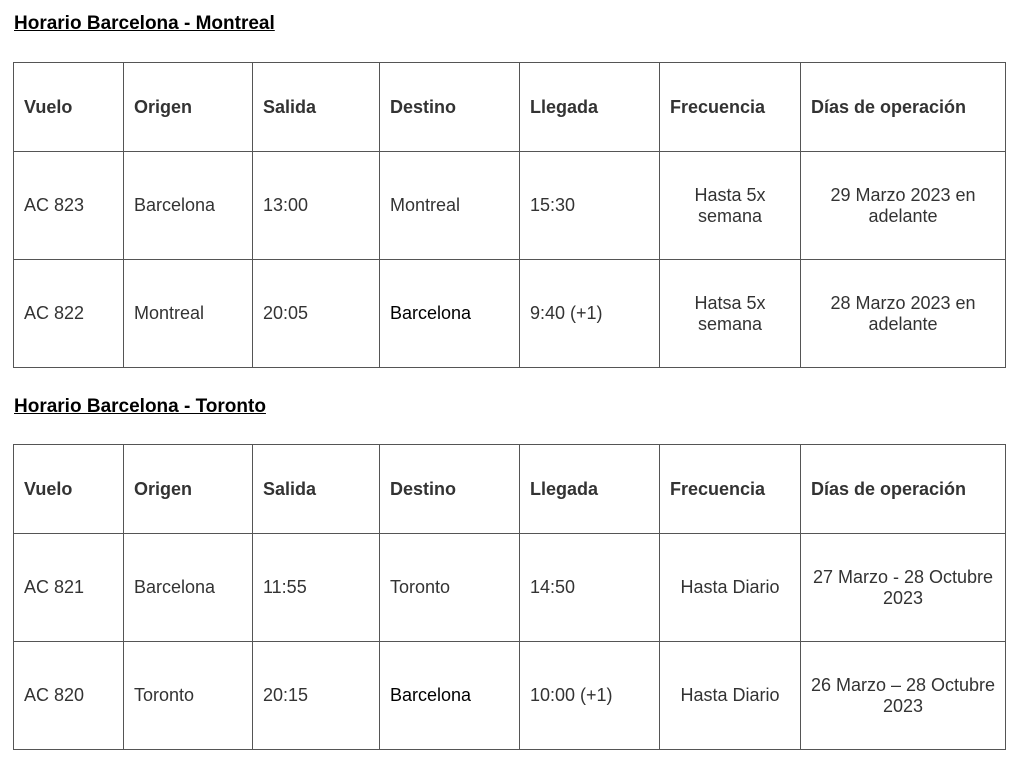 This screenshot has width=1024, height=771. Describe the element at coordinates (589, 587) in the screenshot. I see `cell-arrival: 14:50` at that location.